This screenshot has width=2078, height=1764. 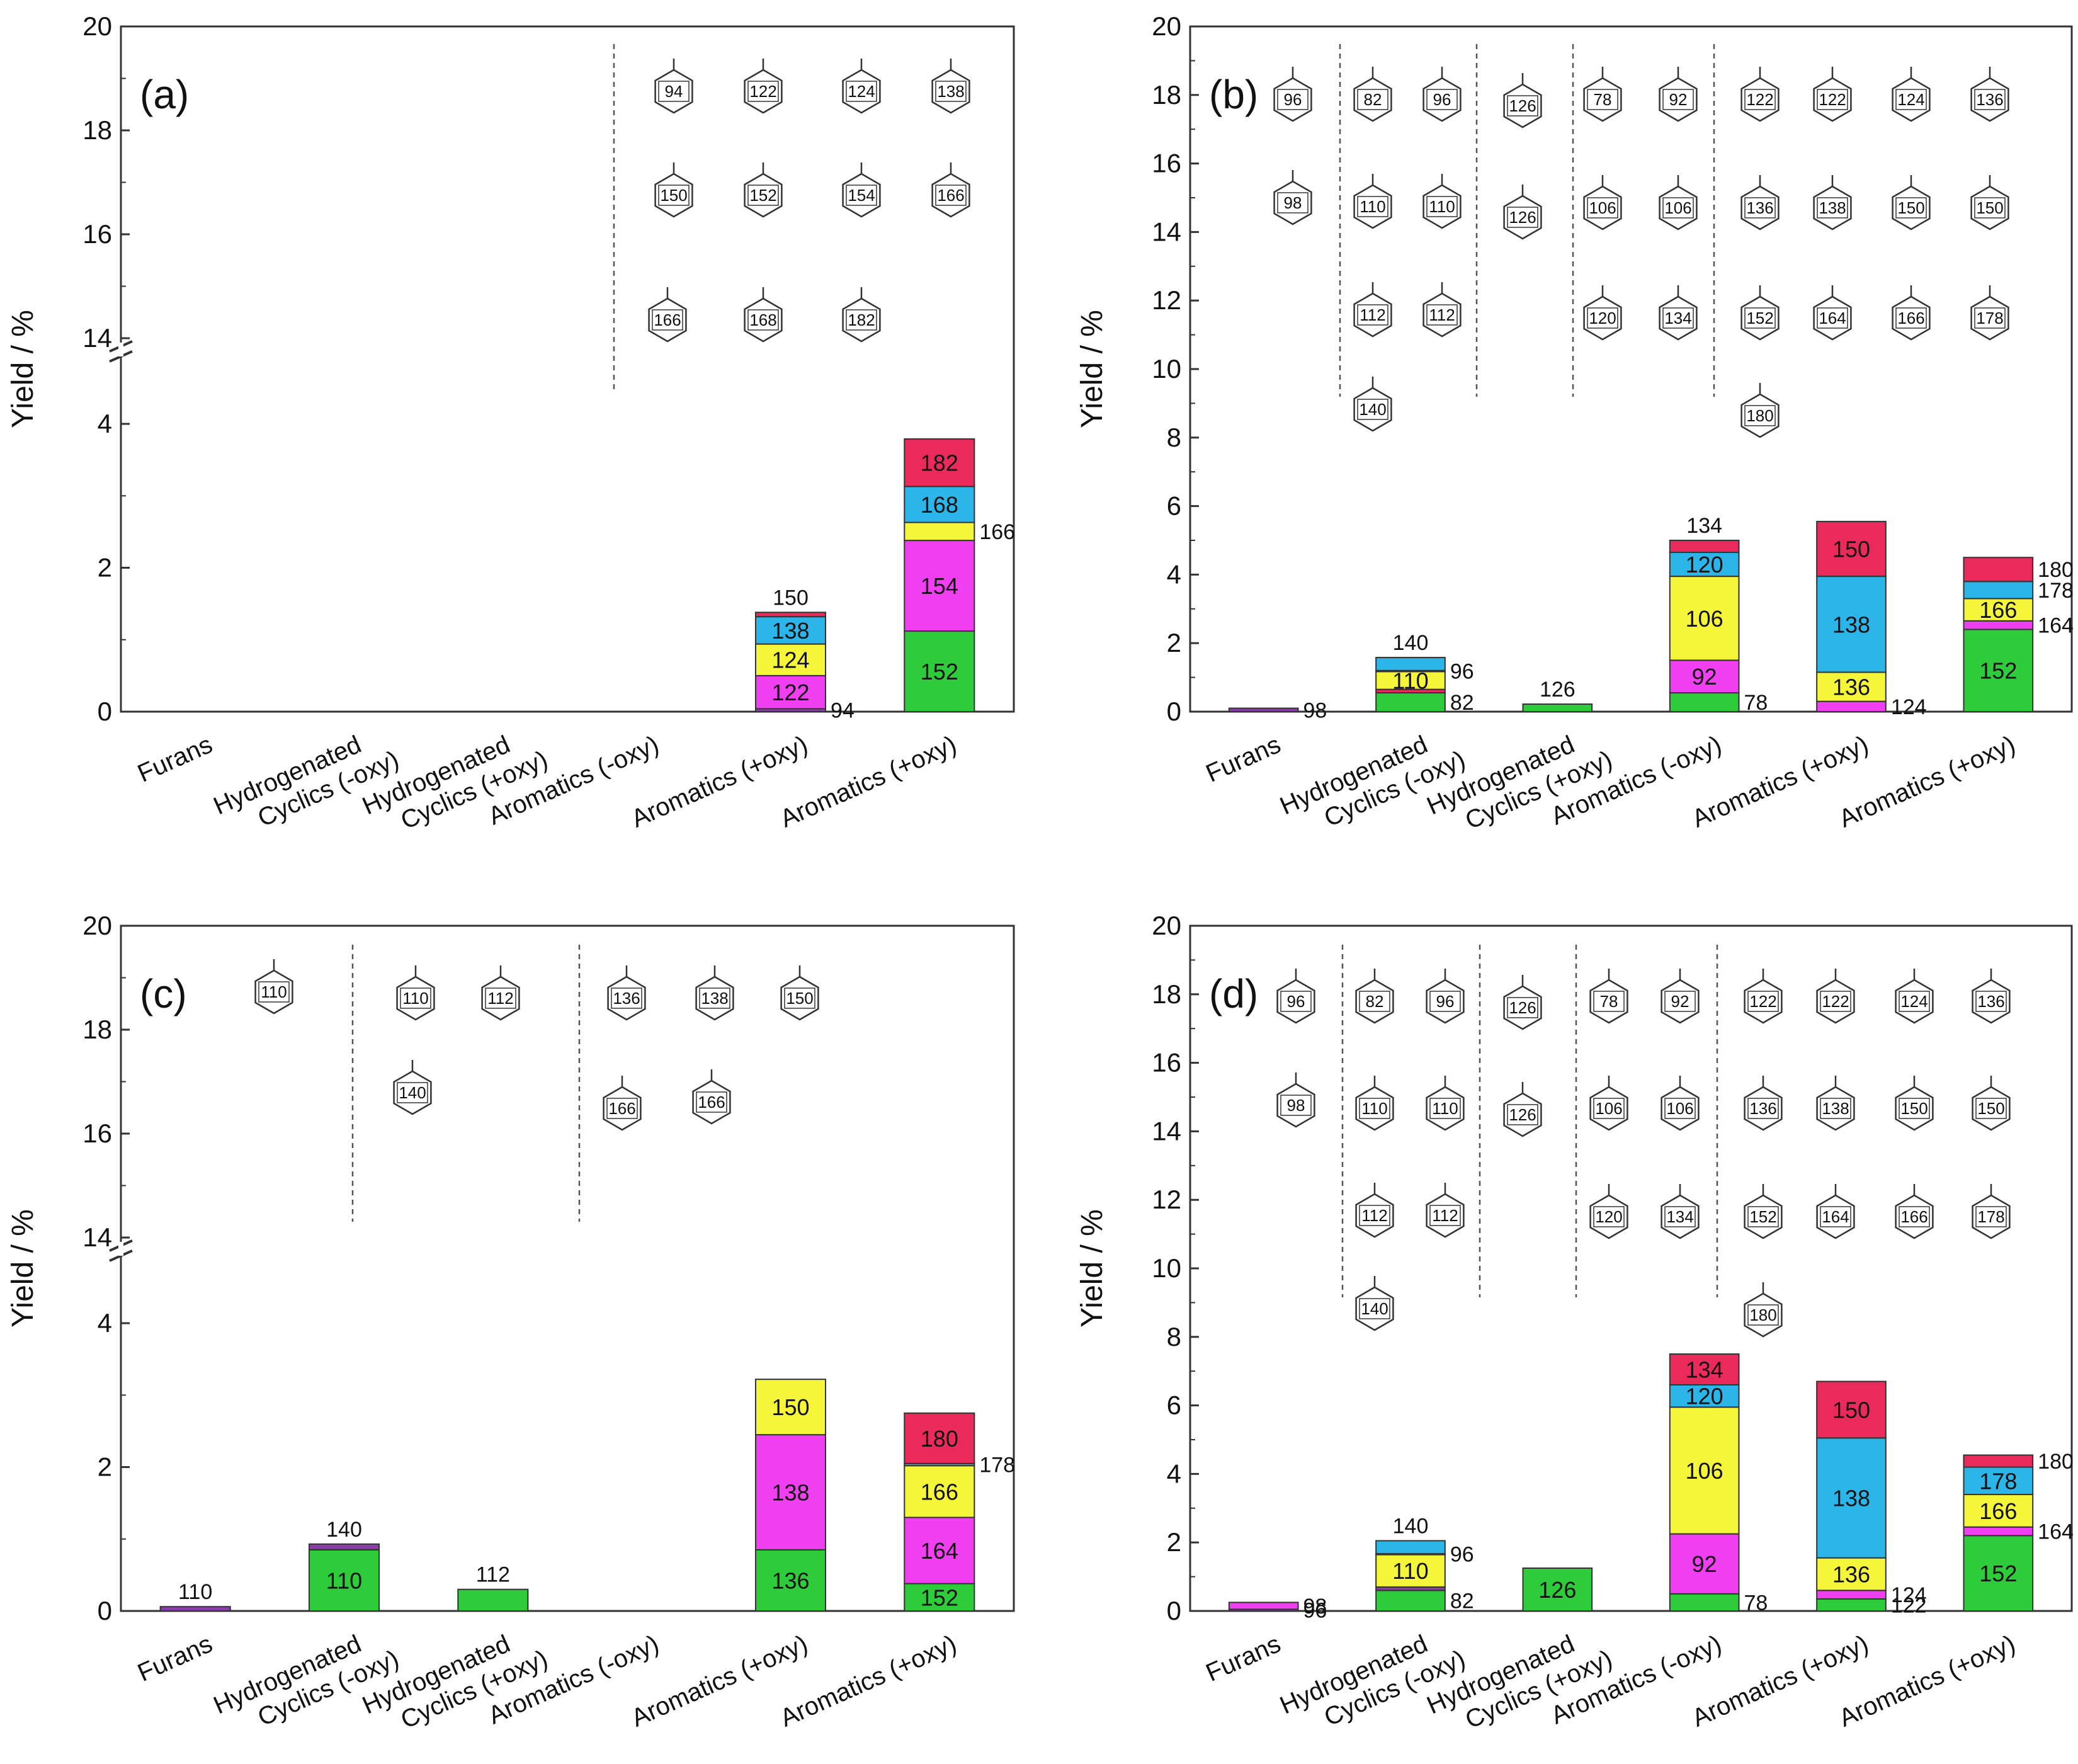 What do you see at coordinates (790, 631) in the screenshot?
I see `segment-label: 138` at bounding box center [790, 631].